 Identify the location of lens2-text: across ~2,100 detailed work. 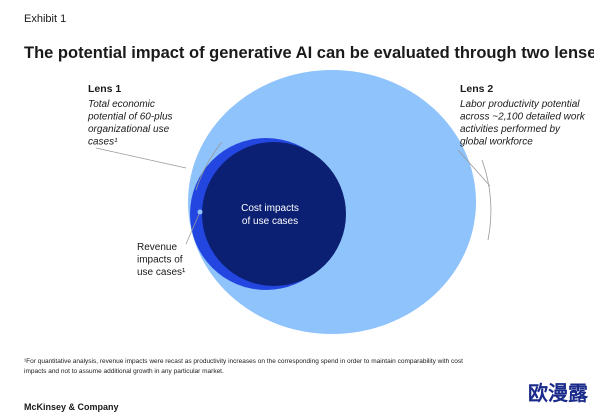
(523, 117).